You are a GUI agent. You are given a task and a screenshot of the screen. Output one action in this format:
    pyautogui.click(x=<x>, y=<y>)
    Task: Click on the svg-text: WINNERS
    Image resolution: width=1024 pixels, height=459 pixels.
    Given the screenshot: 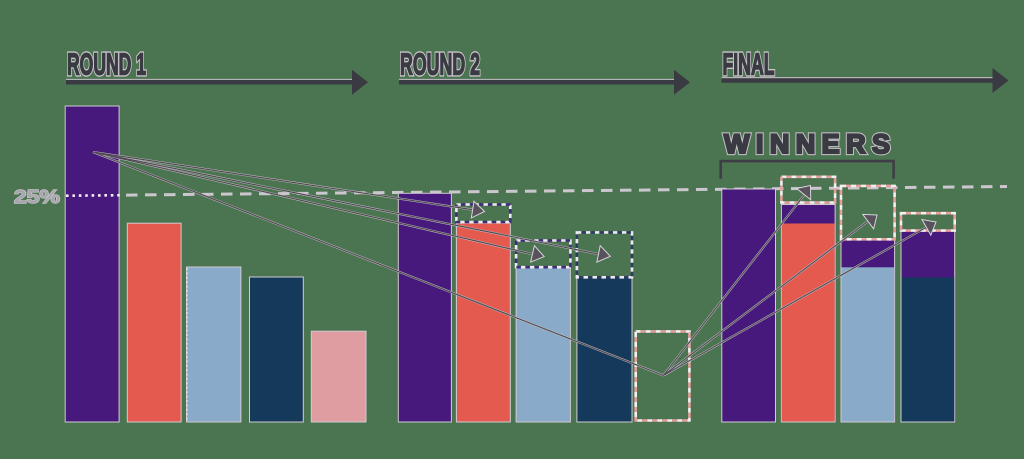 What is the action you would take?
    pyautogui.click(x=807, y=144)
    